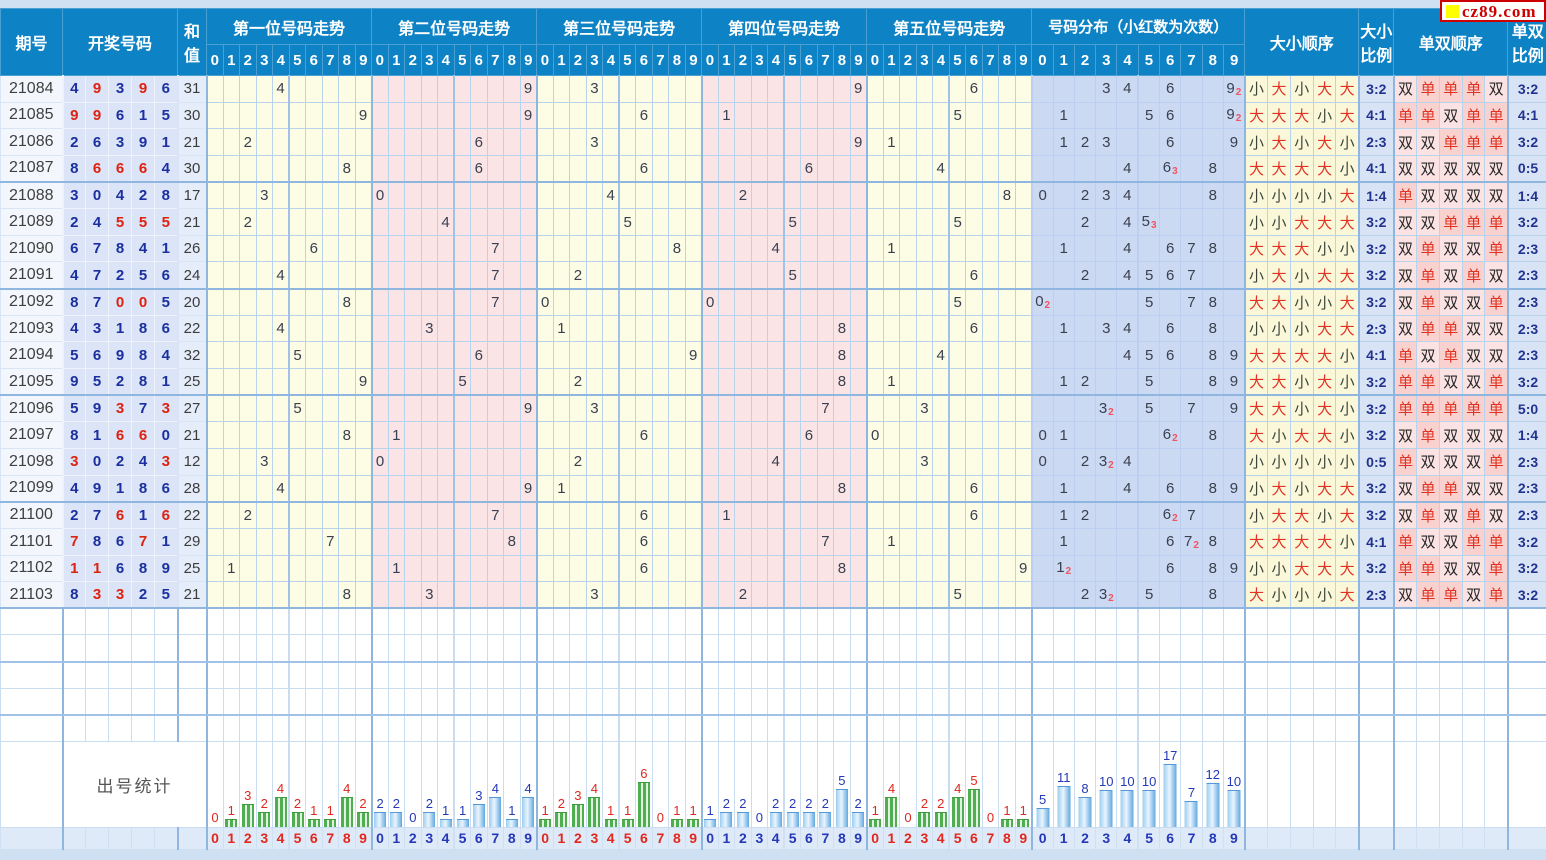 The image size is (1546, 860). What do you see at coordinates (1191, 792) in the screenshot?
I see `frequency-count: 7` at bounding box center [1191, 792].